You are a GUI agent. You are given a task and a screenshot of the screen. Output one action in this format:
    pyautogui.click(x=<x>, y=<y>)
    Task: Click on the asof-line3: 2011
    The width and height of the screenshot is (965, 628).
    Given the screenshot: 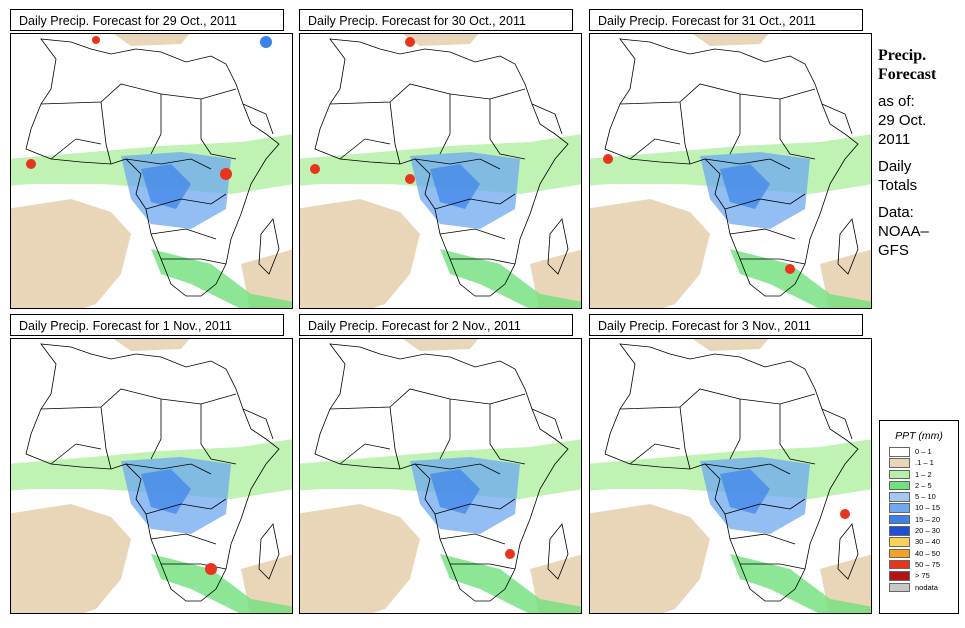 What is the action you would take?
    pyautogui.click(x=894, y=139)
    